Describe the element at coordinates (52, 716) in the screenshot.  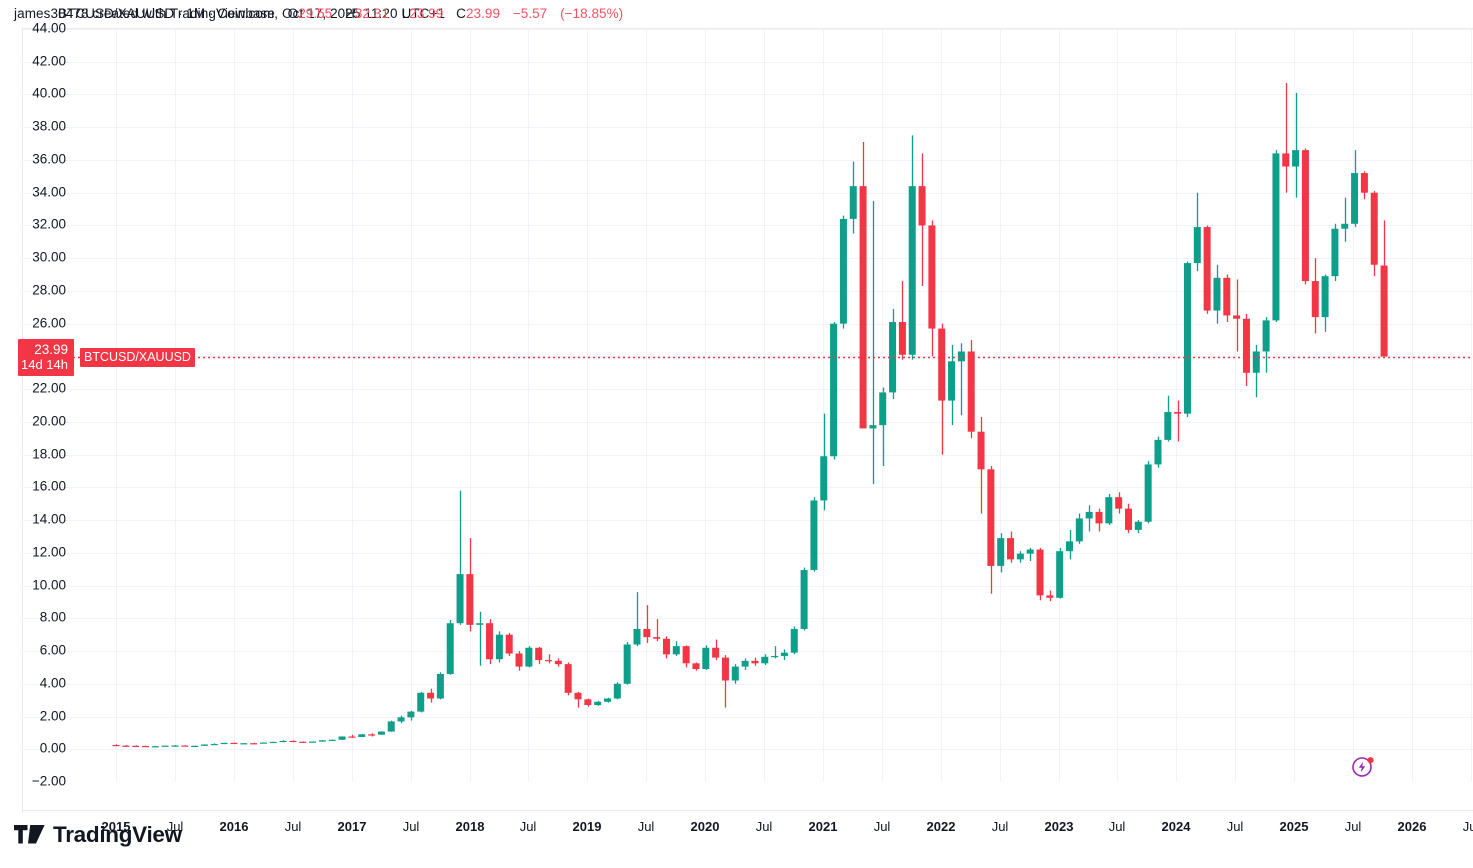
I see `price-tick-label: 2.00` at that location.